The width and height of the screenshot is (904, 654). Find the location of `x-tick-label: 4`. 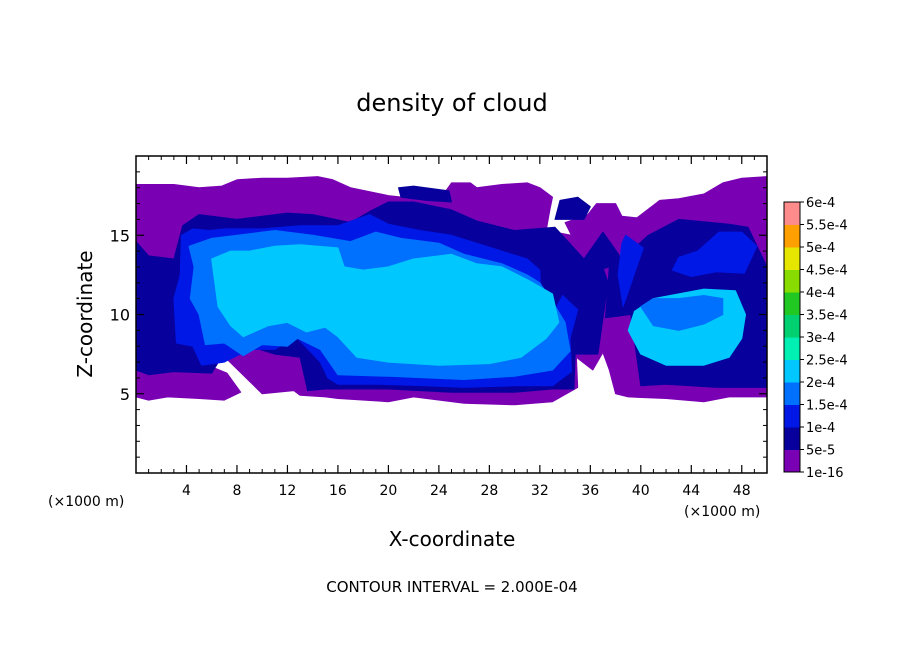

x-tick-label: 4 is located at coordinates (186, 491).